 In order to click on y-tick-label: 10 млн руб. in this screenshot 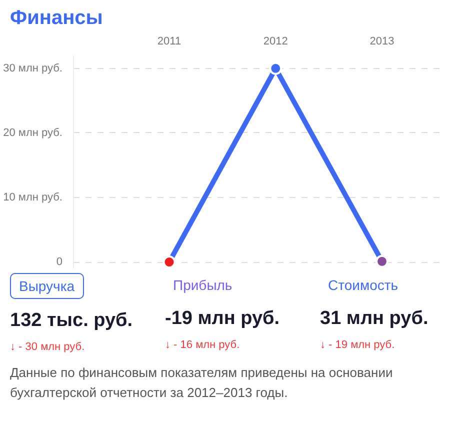, I will do `click(33, 197)`.